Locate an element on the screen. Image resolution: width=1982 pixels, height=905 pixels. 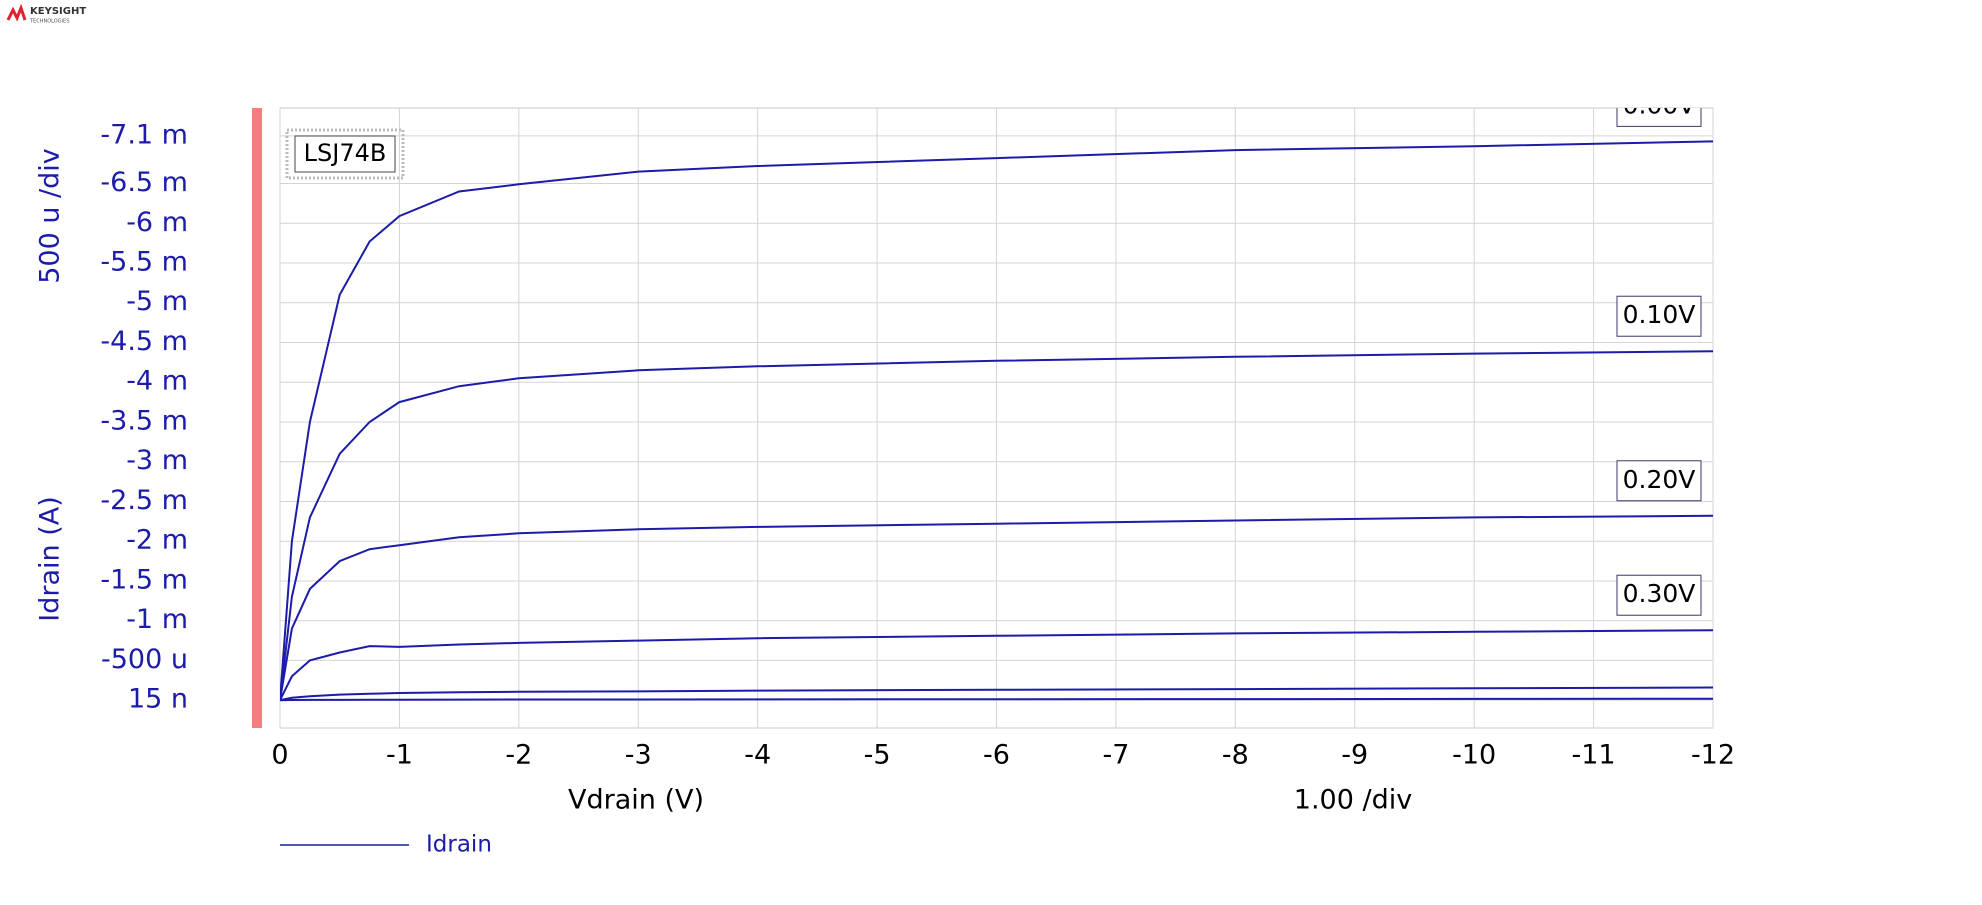
legend-label: Idrain is located at coordinates (459, 845).